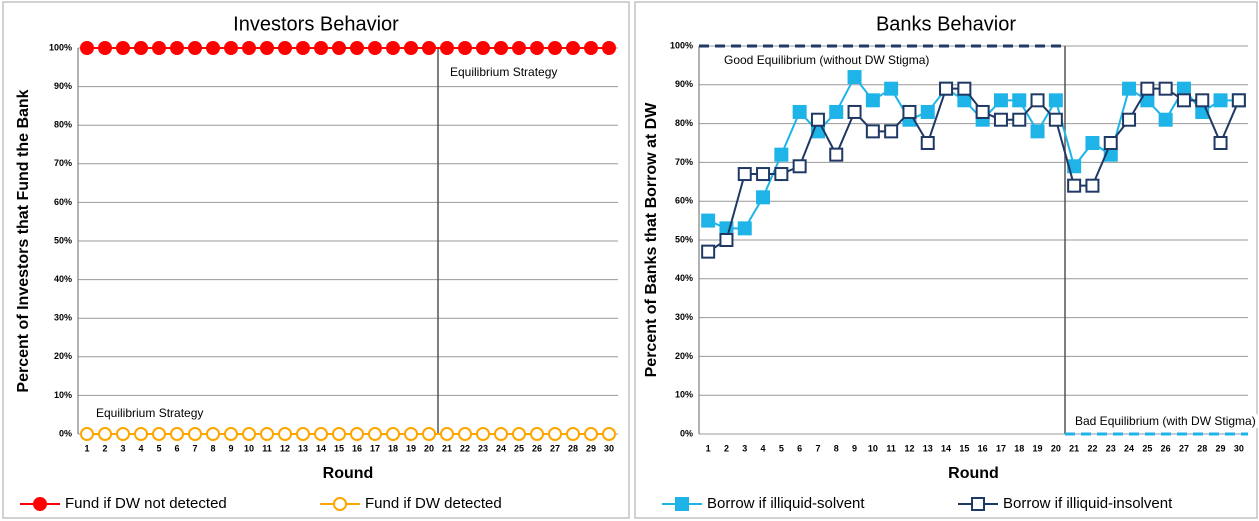 The image size is (1259, 521). Describe the element at coordinates (212, 448) in the screenshot. I see `x-tick-label: 8` at that location.